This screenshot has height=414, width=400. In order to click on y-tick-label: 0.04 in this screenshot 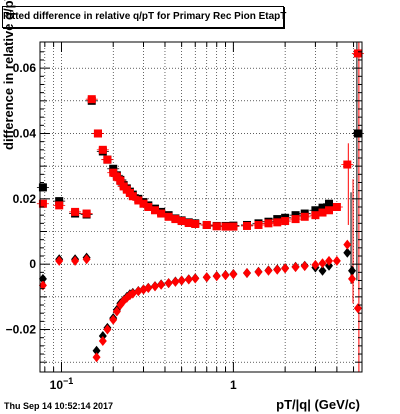, I will do `click(25, 133)`.